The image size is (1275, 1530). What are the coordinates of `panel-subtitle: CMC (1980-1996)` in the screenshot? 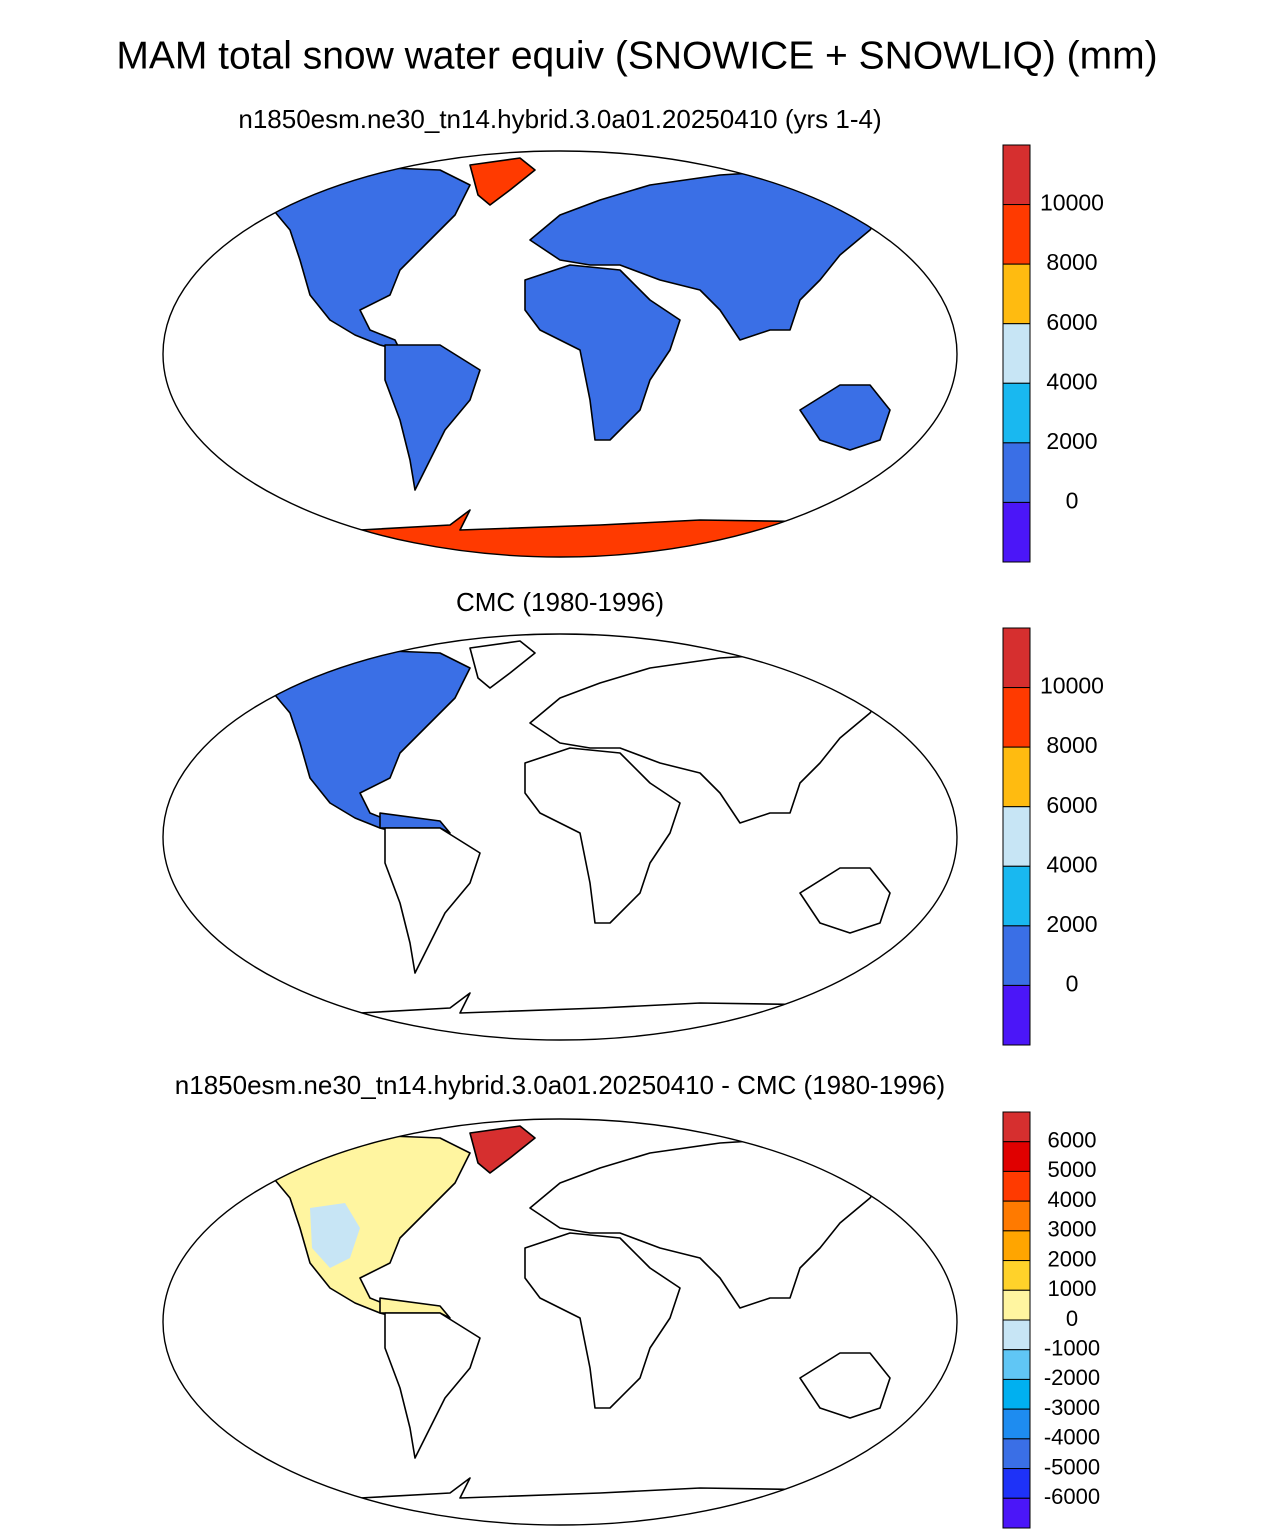 It's located at (560, 602).